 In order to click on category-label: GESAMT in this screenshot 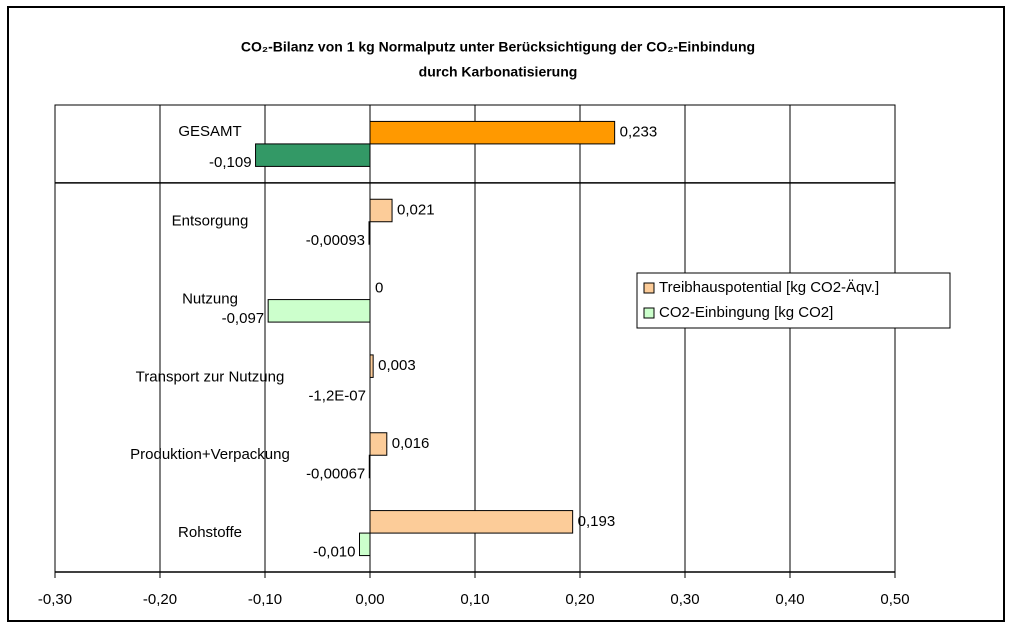, I will do `click(209, 131)`.